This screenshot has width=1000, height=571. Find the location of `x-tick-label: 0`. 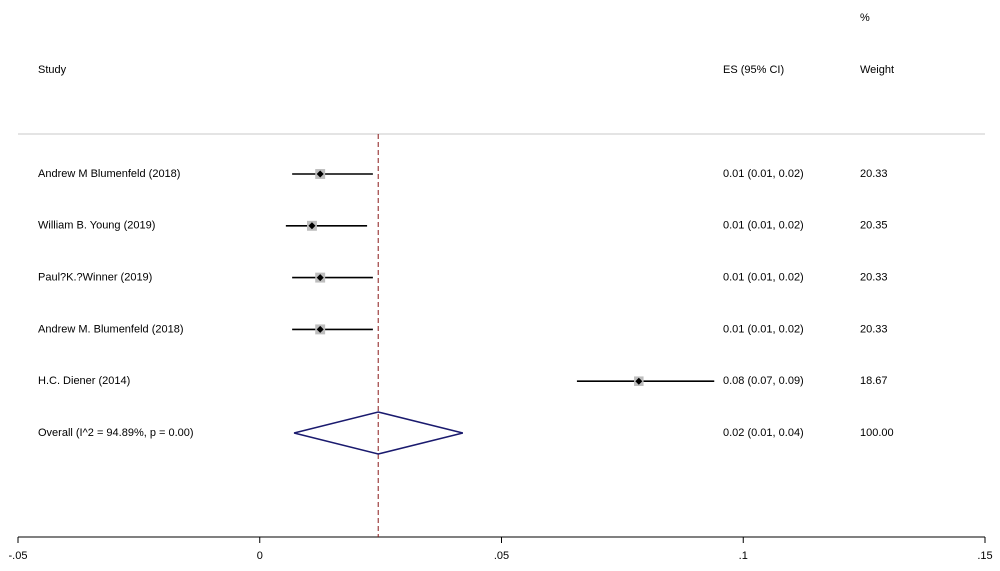

x-tick-label: 0 is located at coordinates (260, 556).